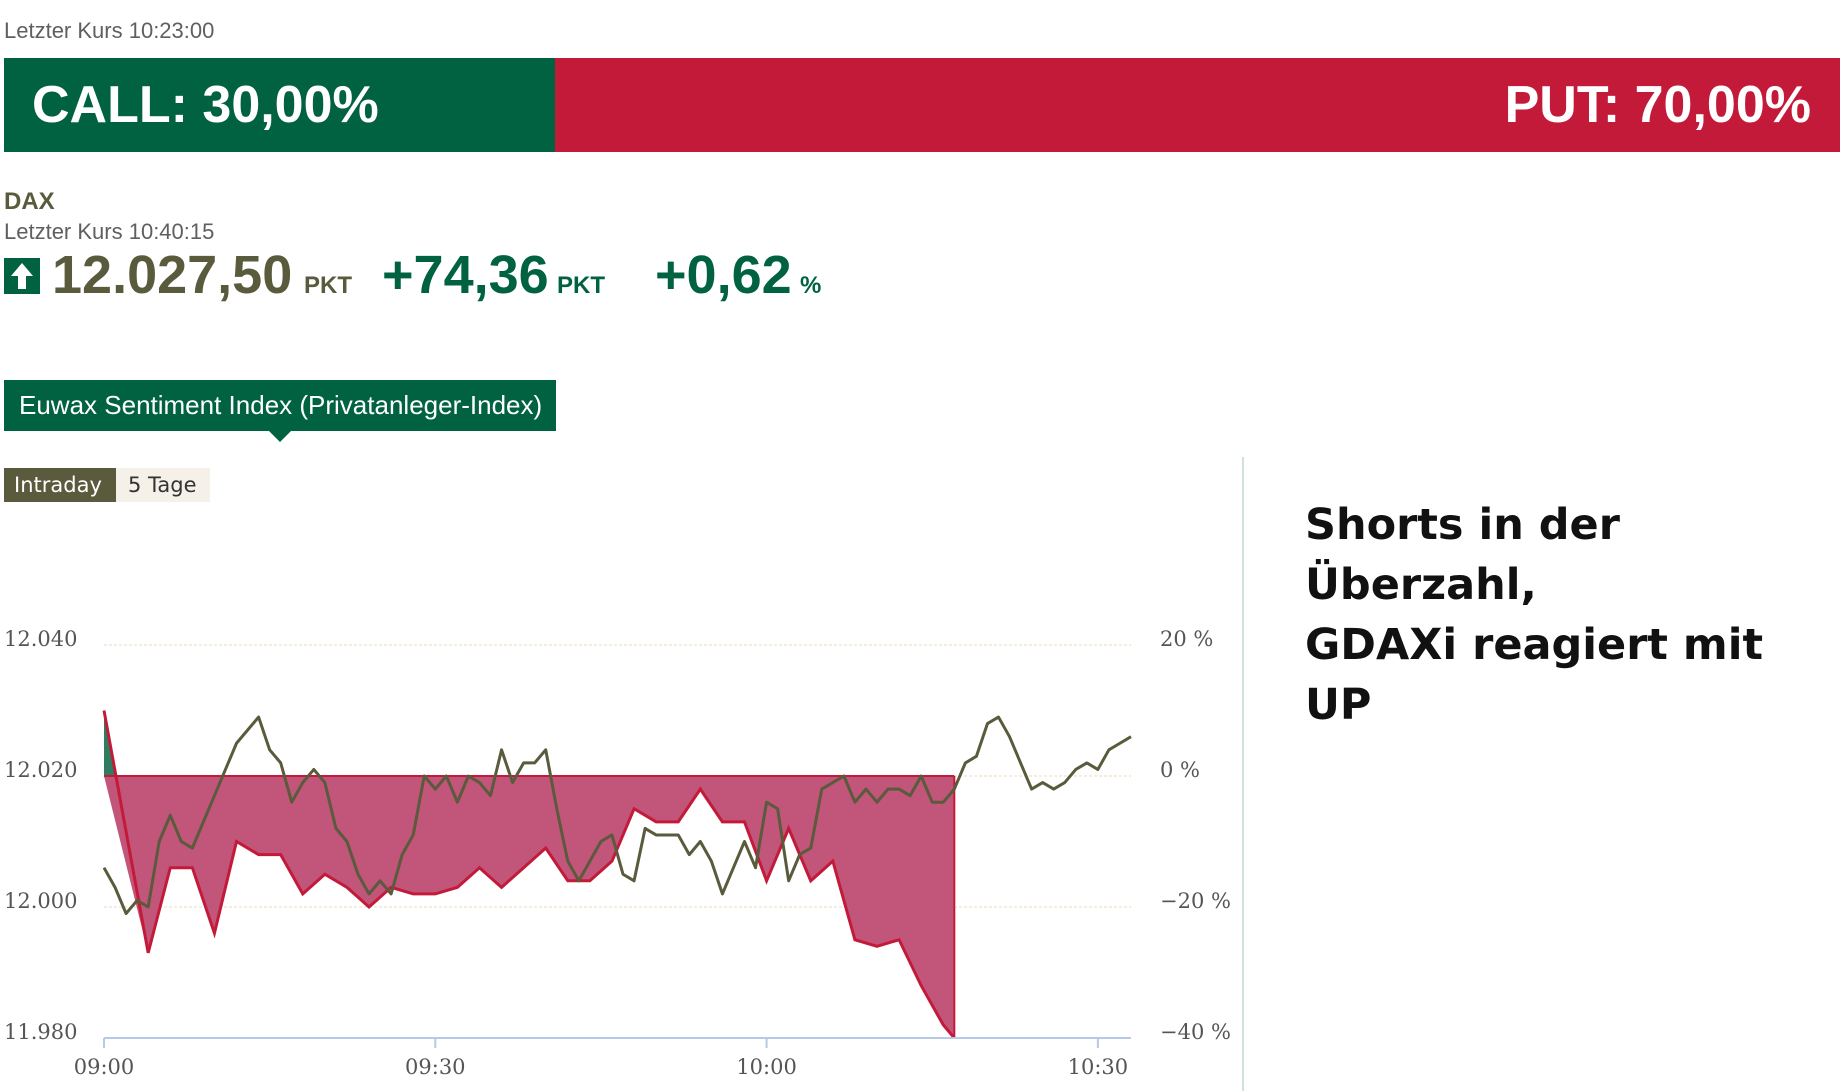 This screenshot has width=1842, height=1091. I want to click on sentiment-negative-area, so click(529, 907).